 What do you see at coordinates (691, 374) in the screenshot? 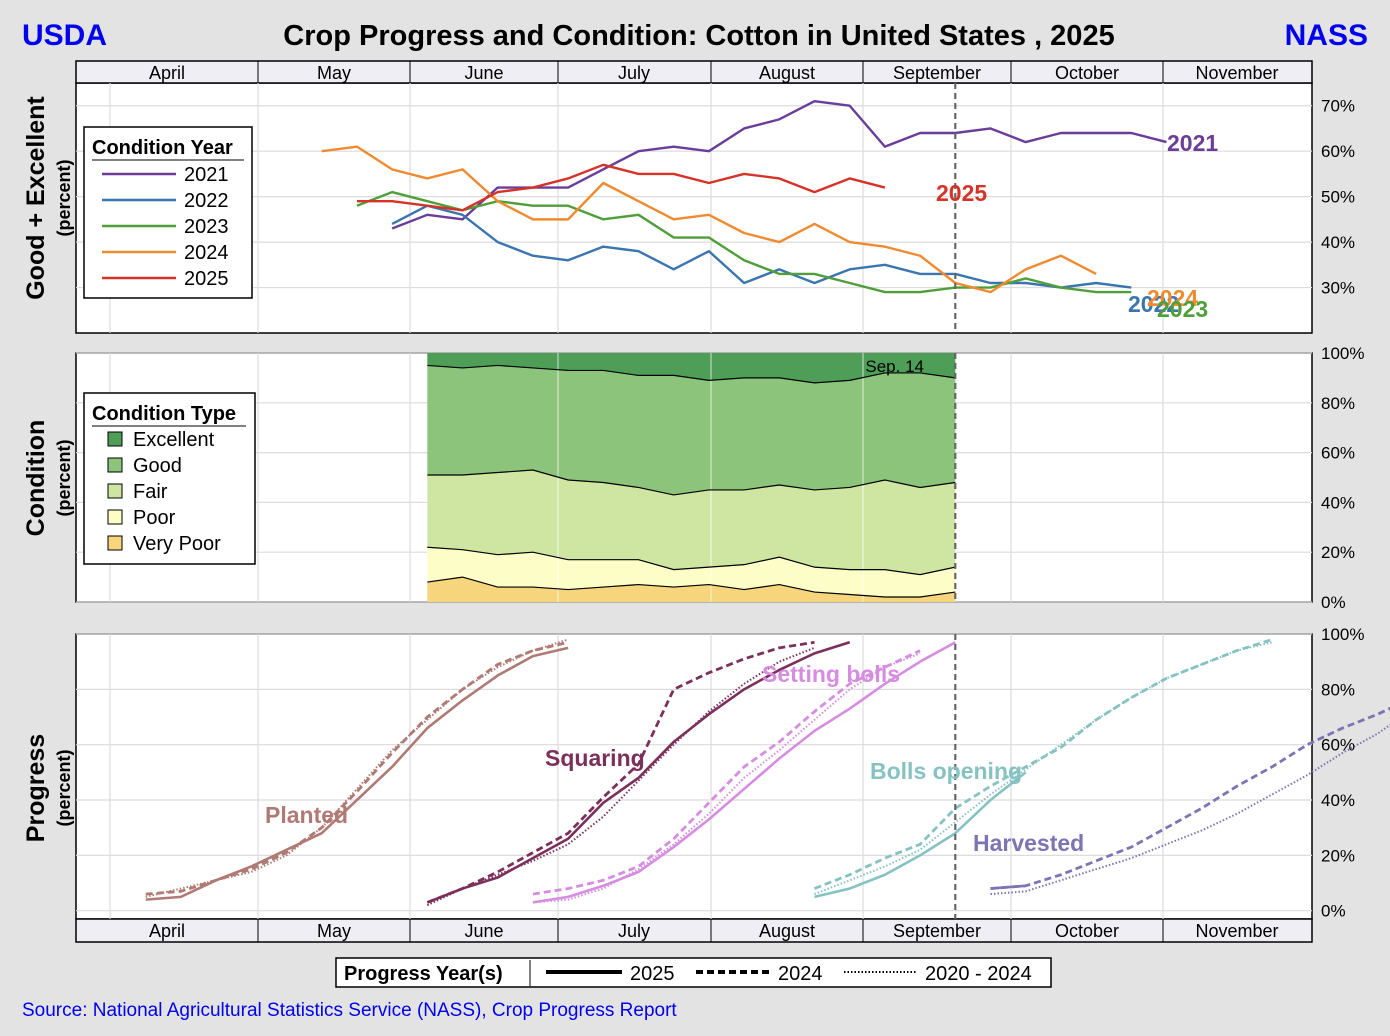
I see `boundary-good-top` at bounding box center [691, 374].